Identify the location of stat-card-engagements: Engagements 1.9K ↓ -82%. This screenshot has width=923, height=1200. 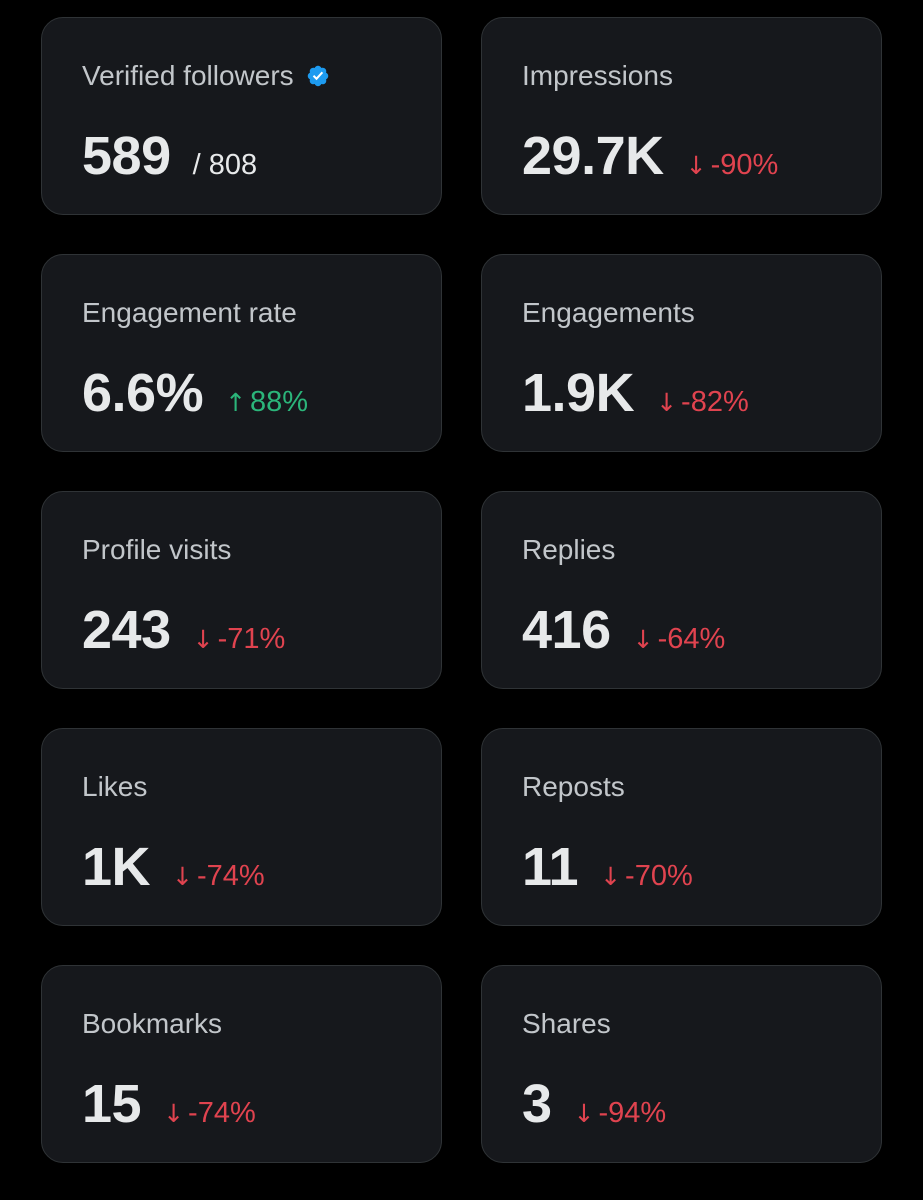
(681, 353).